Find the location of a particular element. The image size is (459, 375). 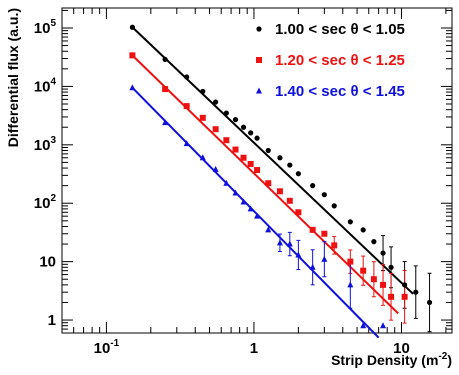

legend-label: 1.20 < sec θ < 1.25 is located at coordinates (340, 60).